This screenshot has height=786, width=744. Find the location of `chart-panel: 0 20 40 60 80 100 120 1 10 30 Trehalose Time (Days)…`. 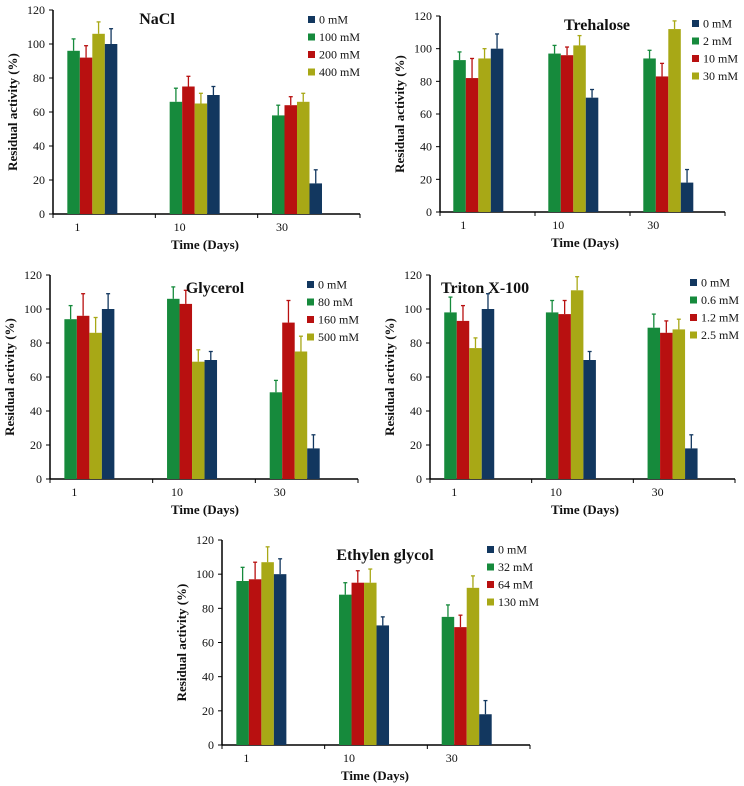

chart-panel: 0 20 40 60 80 100 120 1 10 30 Trehalose Time (Days)… is located at coordinates (565, 129).